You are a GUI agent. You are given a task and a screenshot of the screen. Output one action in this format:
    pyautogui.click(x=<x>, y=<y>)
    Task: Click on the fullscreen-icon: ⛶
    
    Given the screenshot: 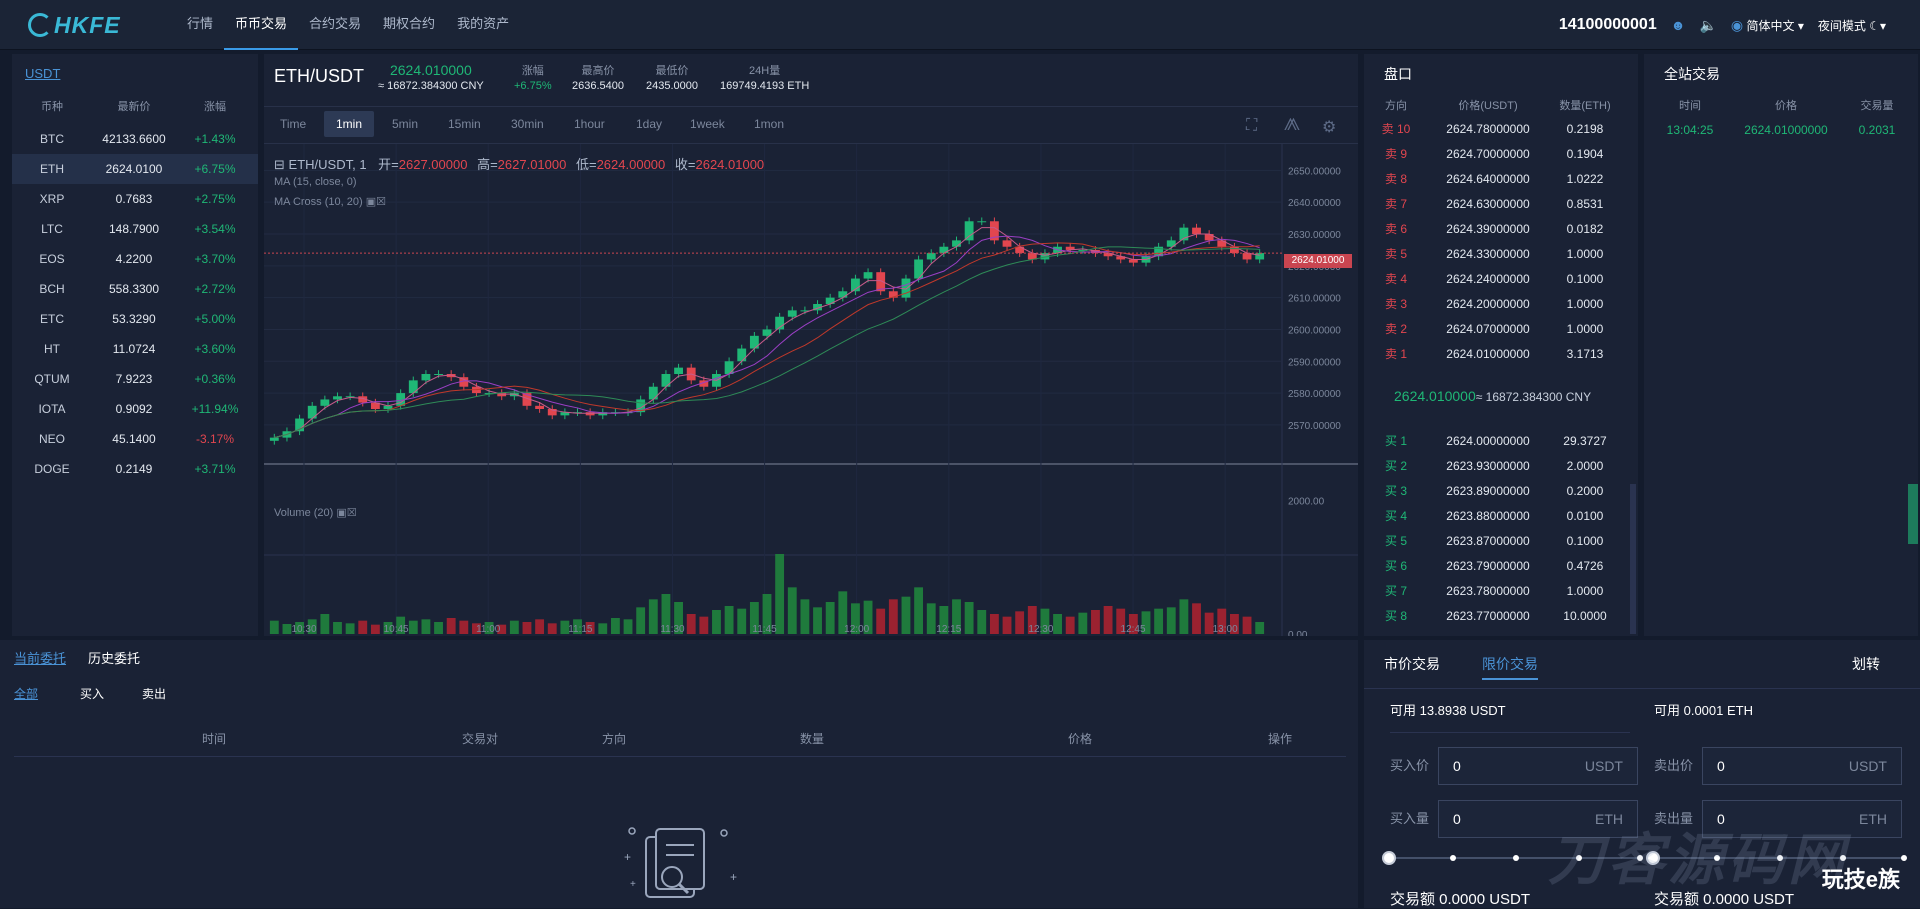 What is the action you would take?
    pyautogui.click(x=1252, y=125)
    